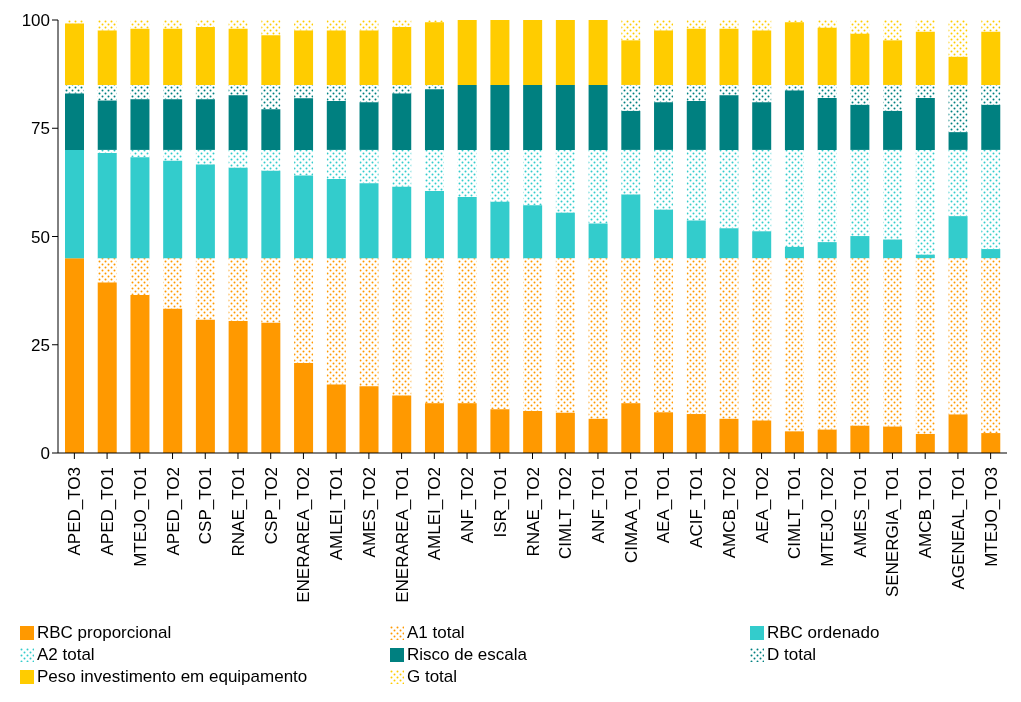 The image size is (1021, 702). Describe the element at coordinates (40, 129) in the screenshot. I see `y-tick-label: 75` at that location.